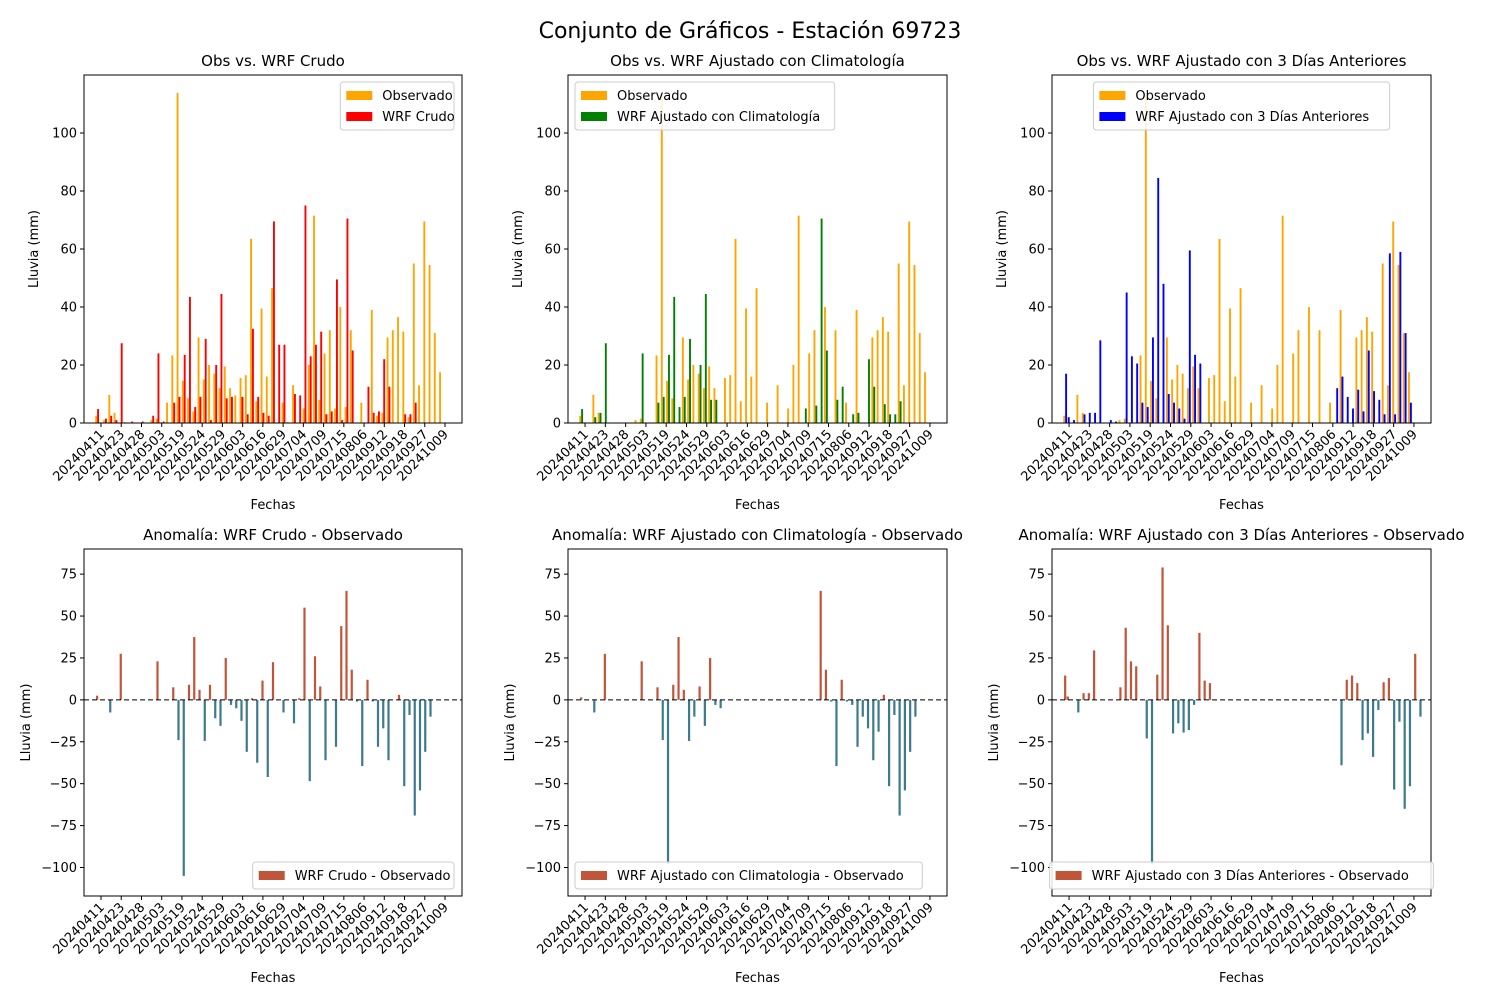  I want to click on legend-label: WRF Crudo, so click(418, 117).